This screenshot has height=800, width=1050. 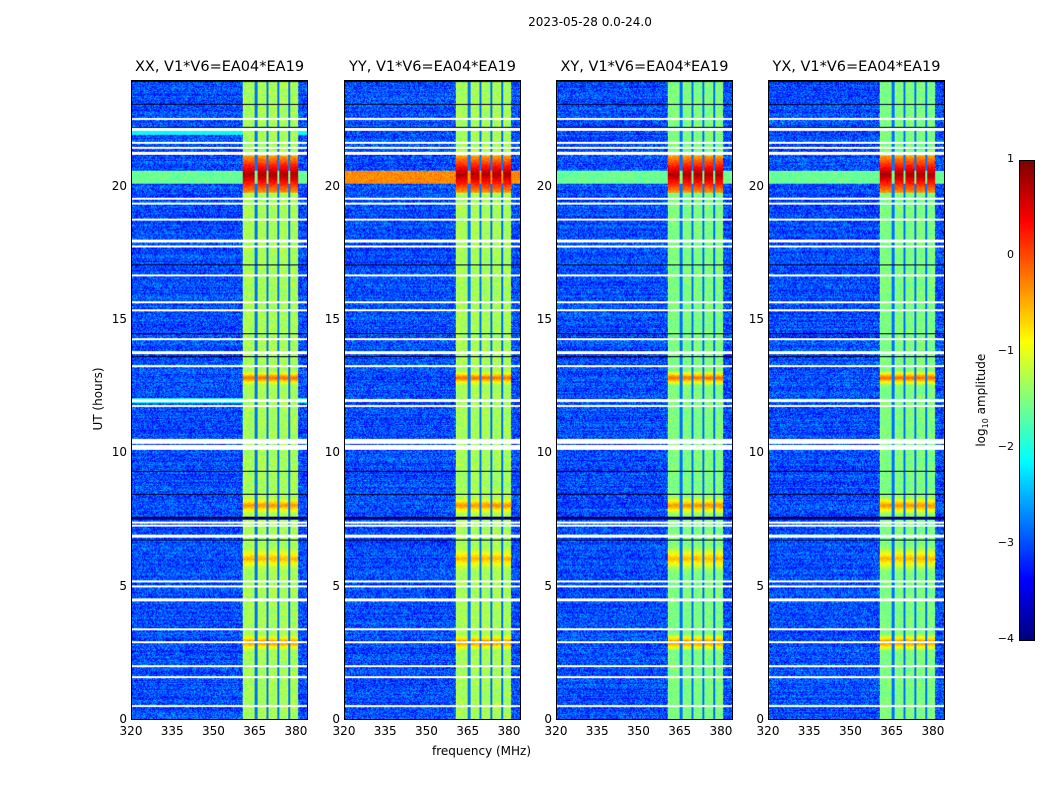 What do you see at coordinates (1005, 350) in the screenshot?
I see `colorbar-tick-label: −1` at bounding box center [1005, 350].